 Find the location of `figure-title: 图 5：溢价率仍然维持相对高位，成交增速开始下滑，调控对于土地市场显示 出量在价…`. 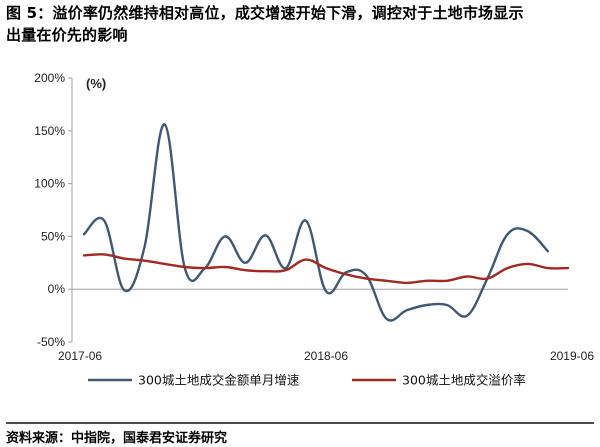

figure-title: 图 5：溢价率仍然维持相对高位，成交增速开始下滑，调控对于土地市场显示 出量在价… is located at coordinates (300, 24).